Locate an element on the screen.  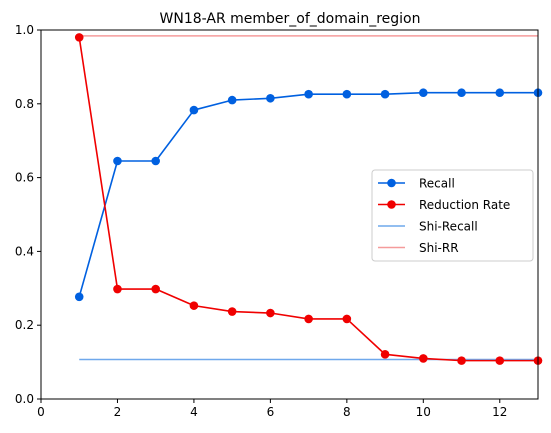
y-tick-label: 0.6 is located at coordinates (24, 178).